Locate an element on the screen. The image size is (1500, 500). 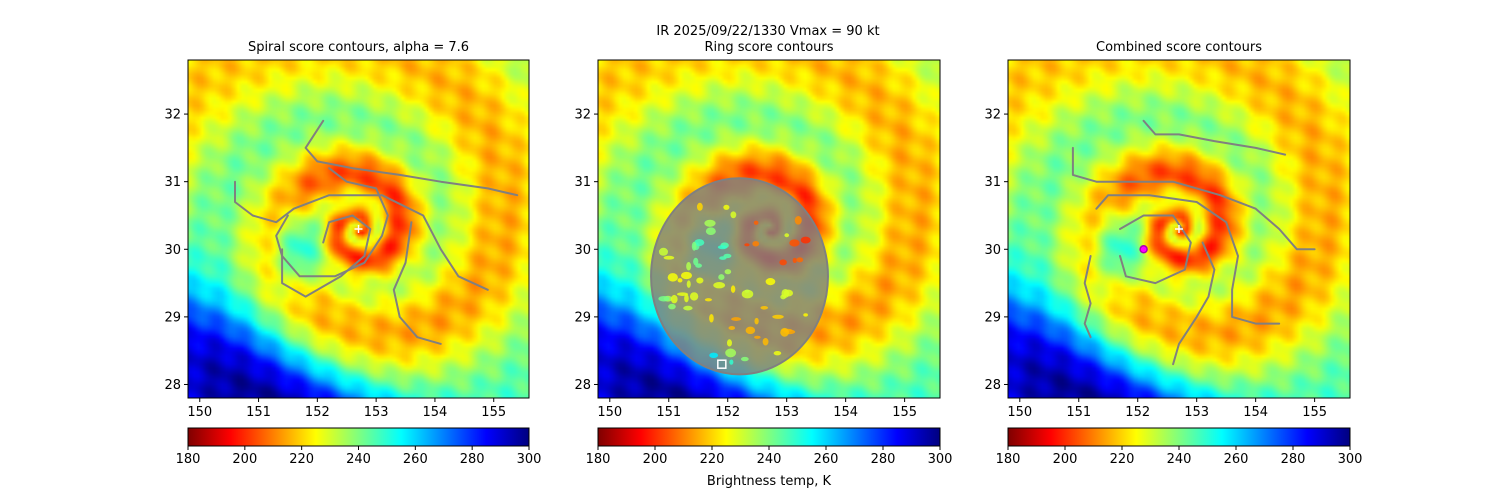
combined-center-marker is located at coordinates (1143, 249).